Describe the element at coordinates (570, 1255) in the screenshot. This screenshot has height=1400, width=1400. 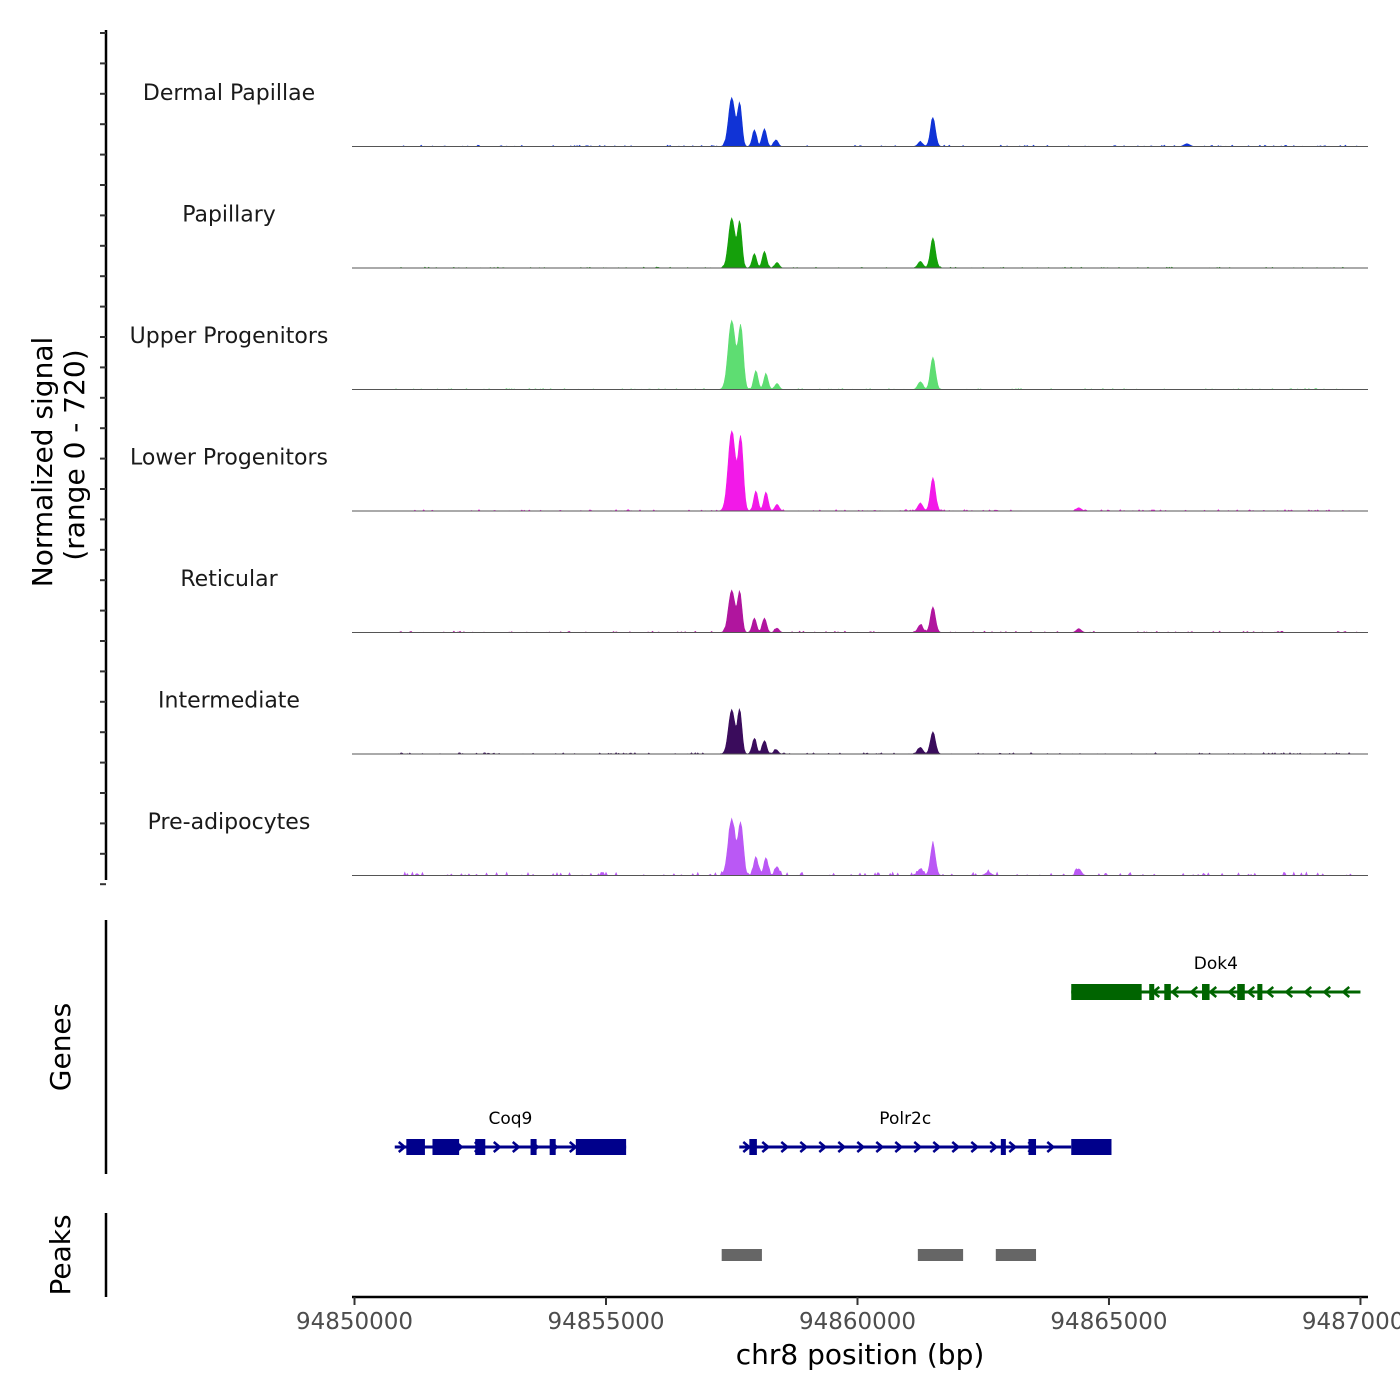
I see `peaks-panel` at that location.